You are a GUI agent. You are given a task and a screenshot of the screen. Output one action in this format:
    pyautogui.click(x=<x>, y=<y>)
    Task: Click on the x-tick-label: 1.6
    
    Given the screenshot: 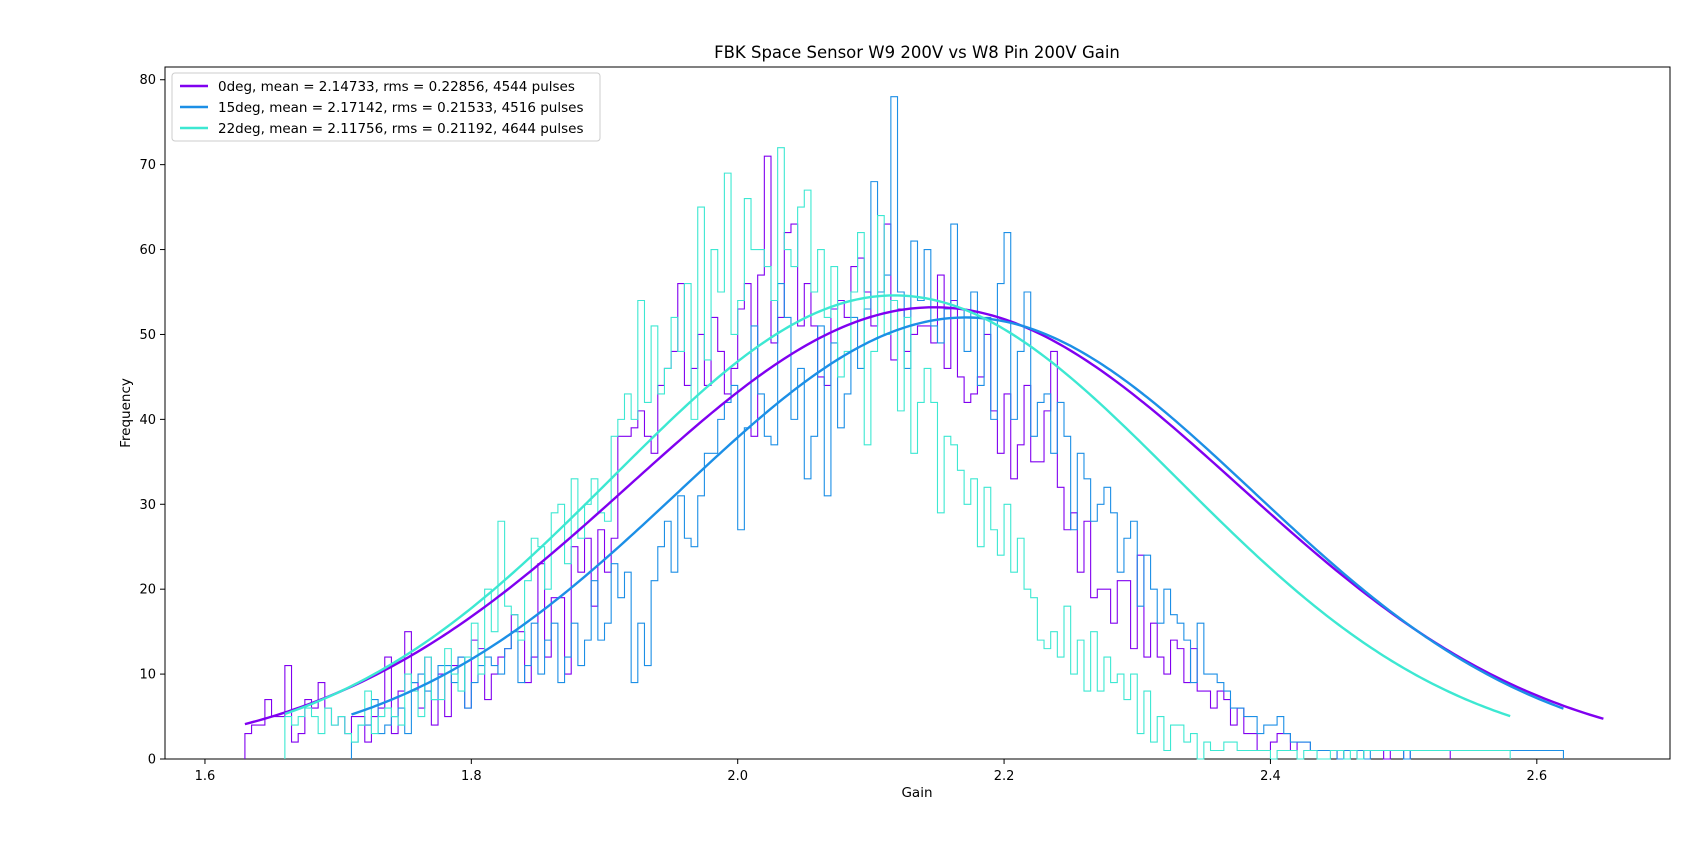 What is the action you would take?
    pyautogui.click(x=205, y=776)
    